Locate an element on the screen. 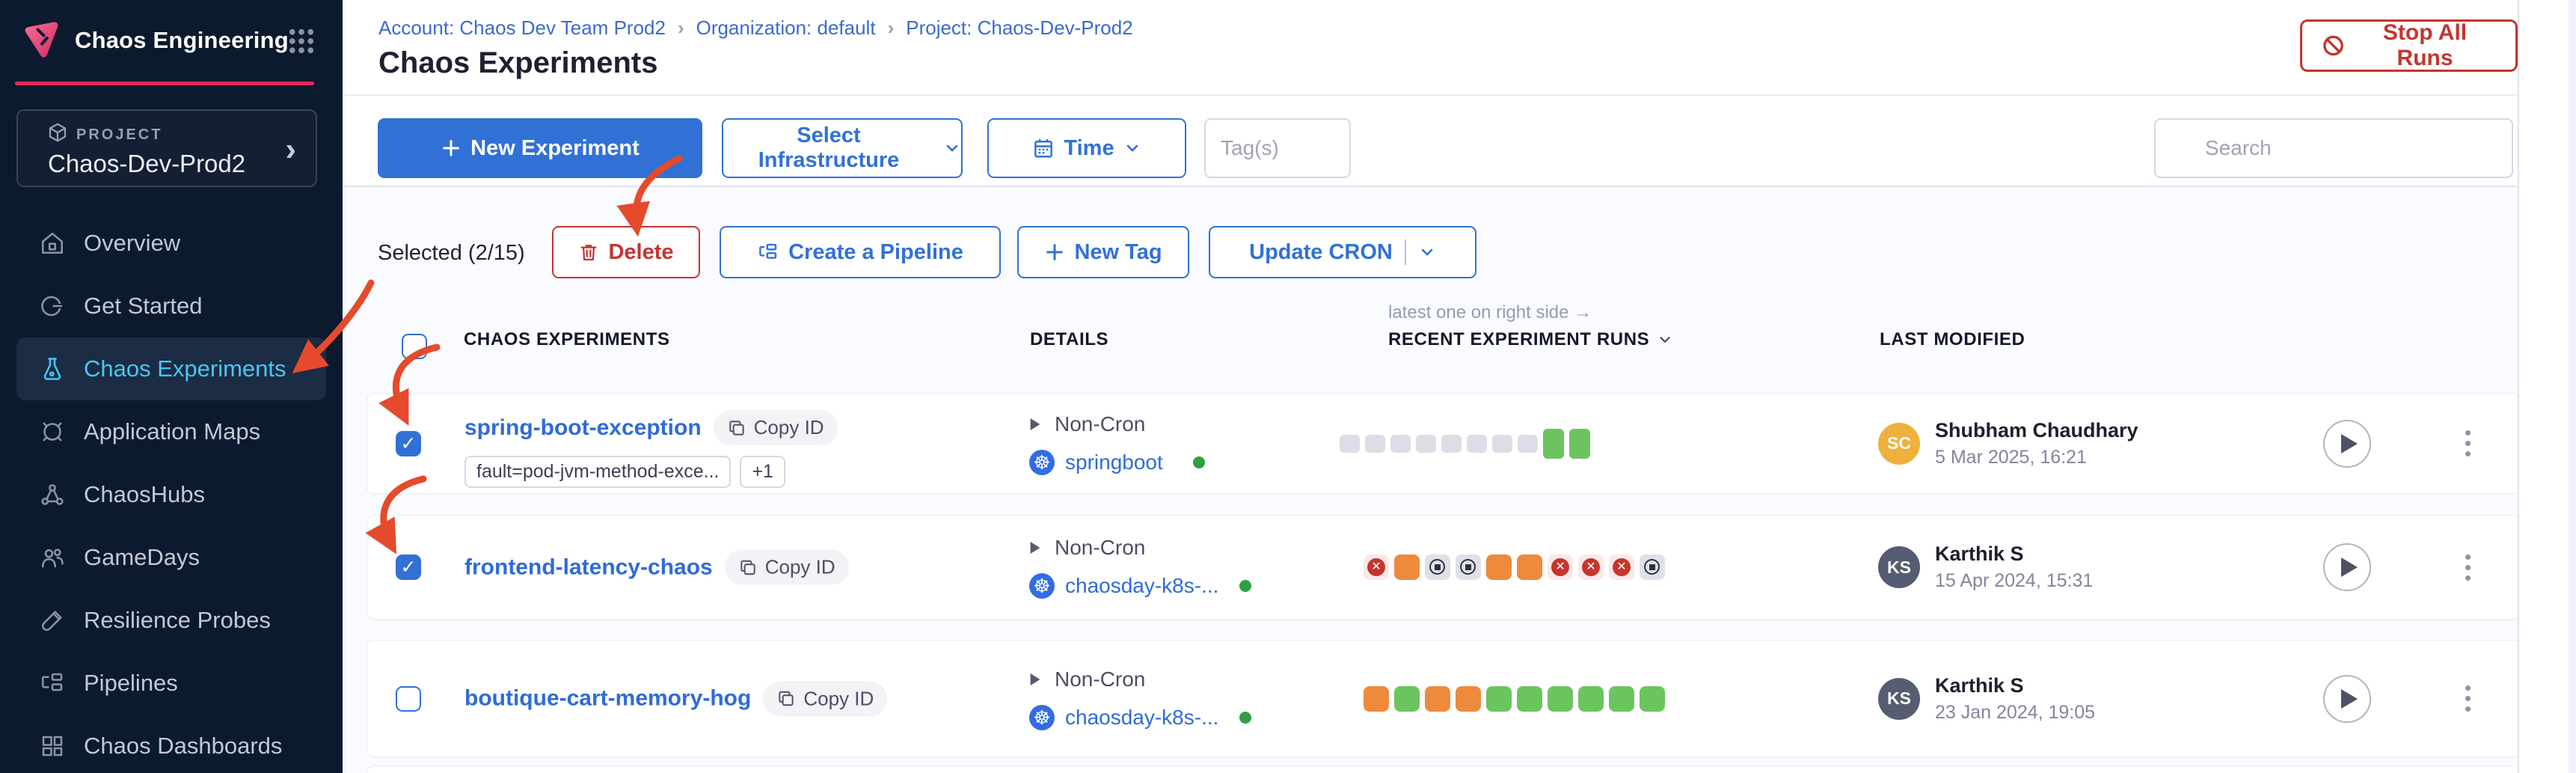 The width and height of the screenshot is (2576, 773). update-cron-button: Update CRON is located at coordinates (1342, 252).